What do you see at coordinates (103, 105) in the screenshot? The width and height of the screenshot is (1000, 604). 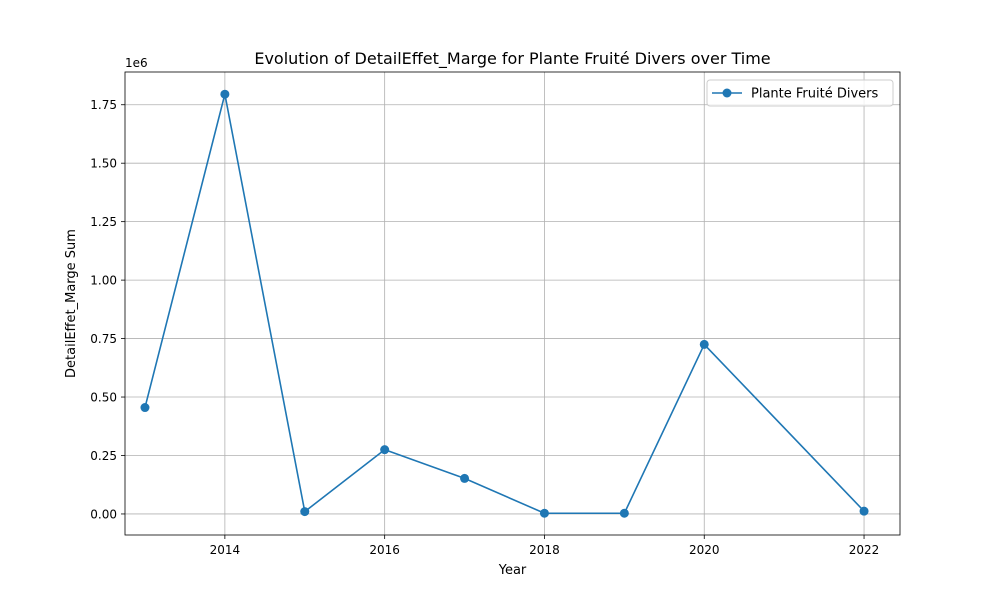 I see `y-tick-label: 1.75` at bounding box center [103, 105].